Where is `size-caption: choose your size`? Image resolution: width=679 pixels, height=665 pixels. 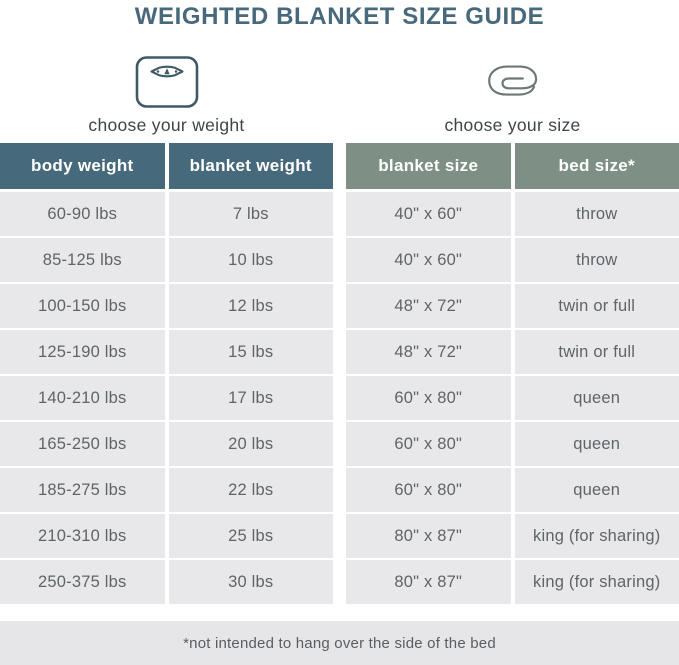 size-caption: choose your size is located at coordinates (512, 125).